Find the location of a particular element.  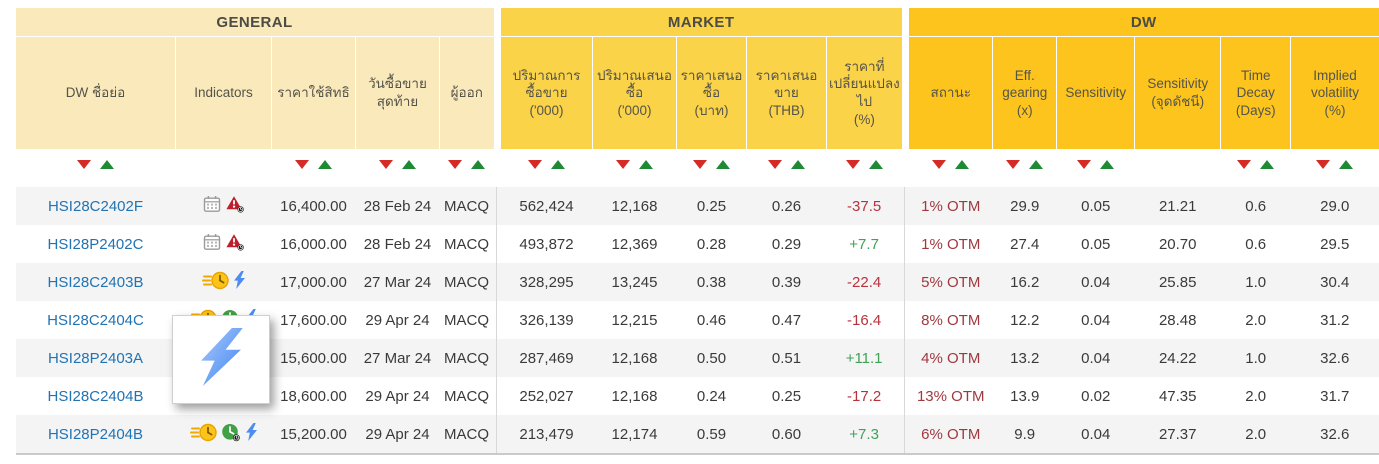

dw-symbol-link: HSI28P2402C is located at coordinates (95, 244).